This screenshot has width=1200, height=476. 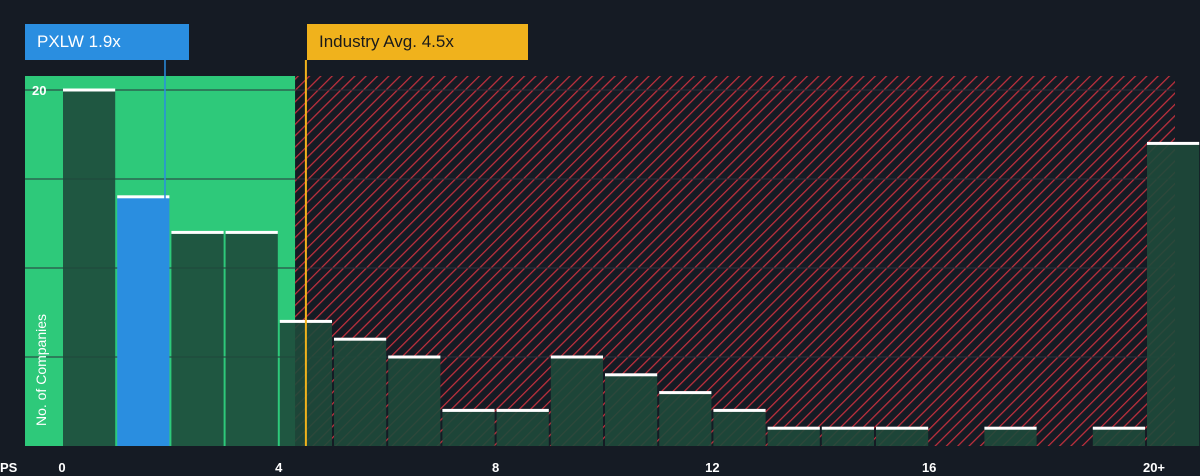 I want to click on x-tick-label: 20+, so click(x=1154, y=467).